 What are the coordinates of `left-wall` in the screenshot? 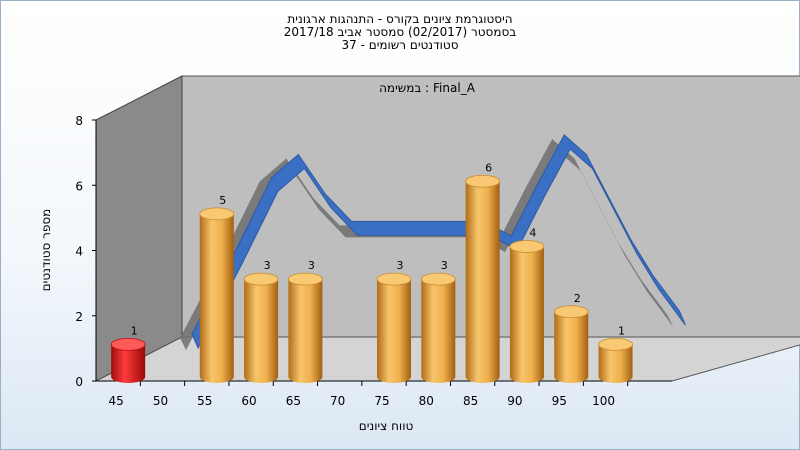 It's located at (139, 228).